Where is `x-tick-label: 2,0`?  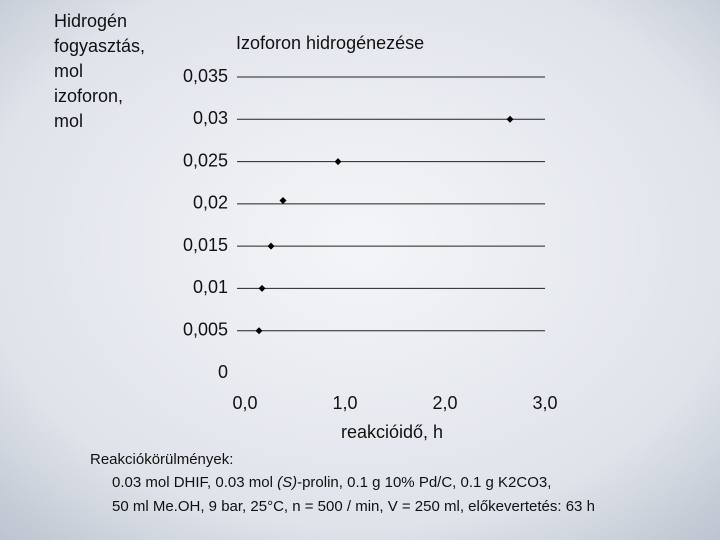
x-tick-label: 2,0 is located at coordinates (444, 403).